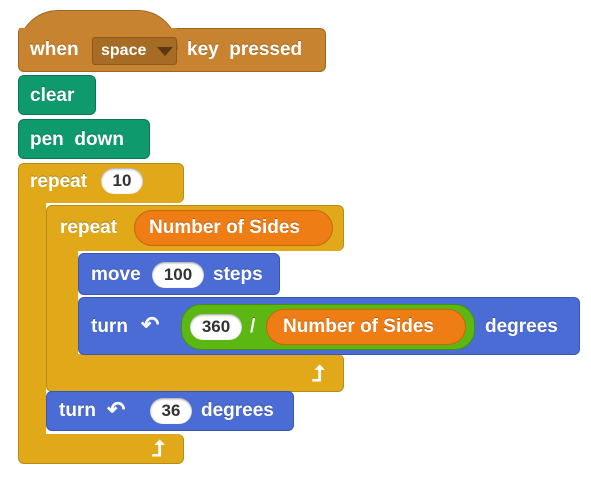 The height and width of the screenshot is (479, 591). Describe the element at coordinates (54, 49) in the screenshot. I see `when-label: when` at that location.